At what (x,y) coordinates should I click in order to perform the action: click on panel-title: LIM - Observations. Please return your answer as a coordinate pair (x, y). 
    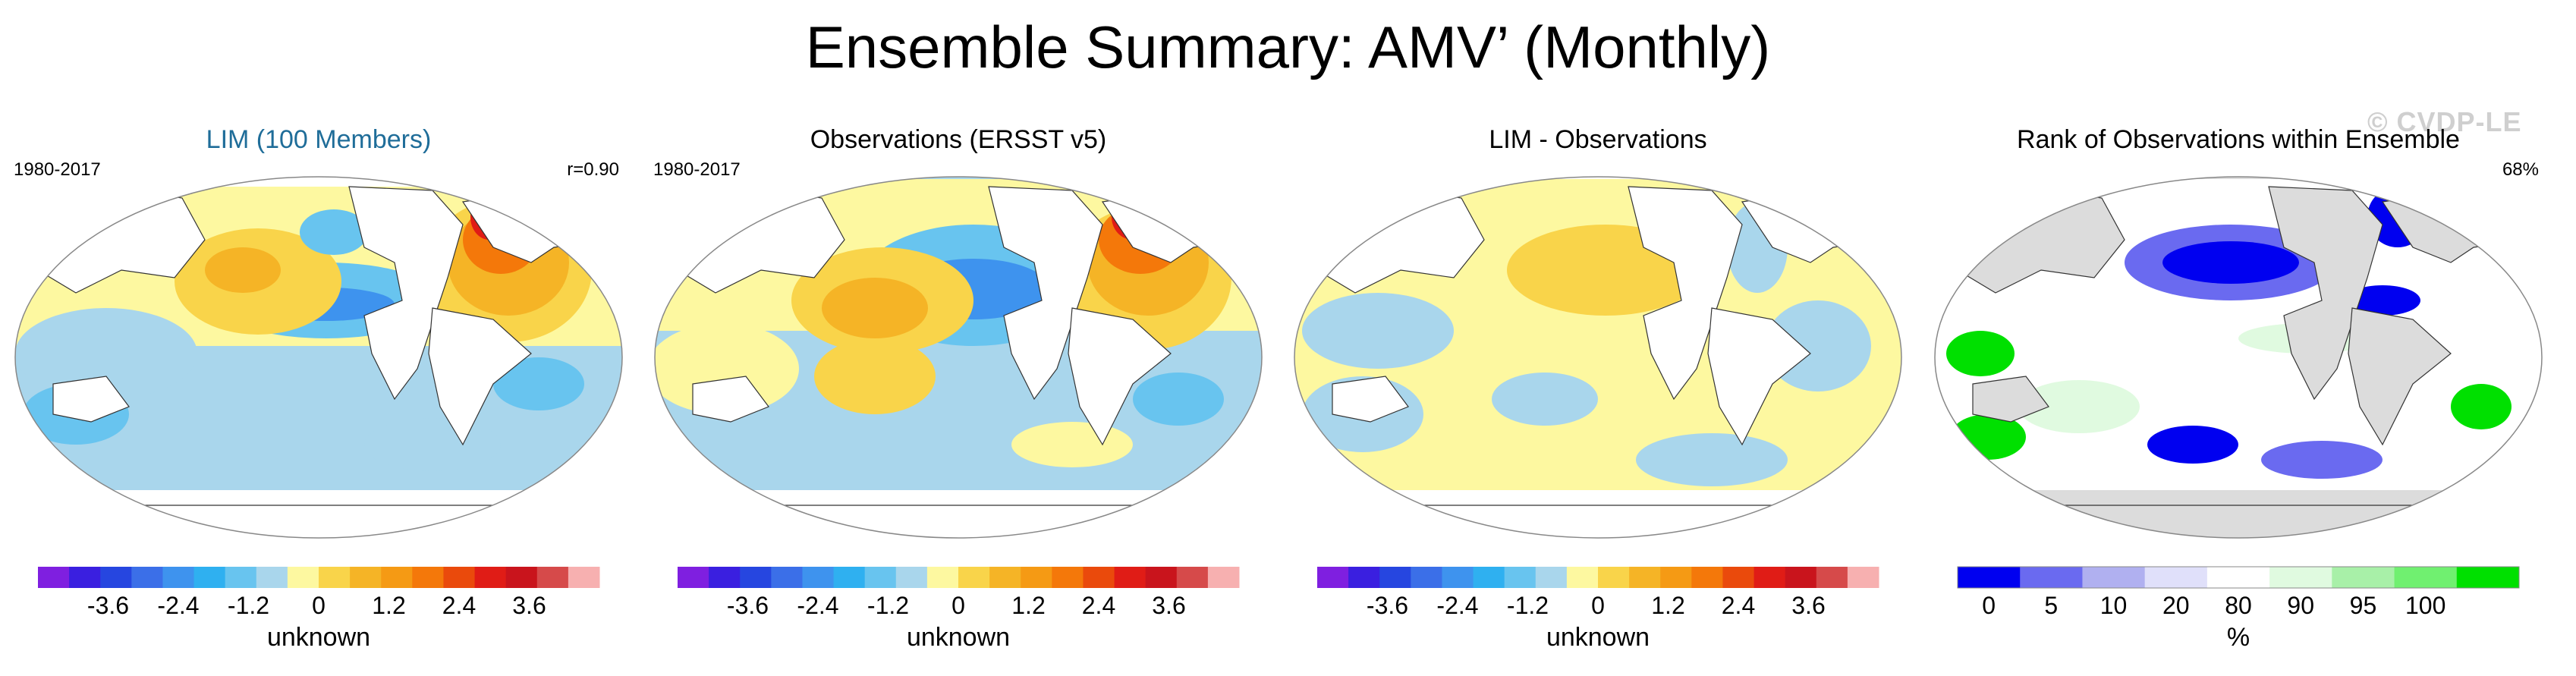
    Looking at the image, I should click on (1598, 139).